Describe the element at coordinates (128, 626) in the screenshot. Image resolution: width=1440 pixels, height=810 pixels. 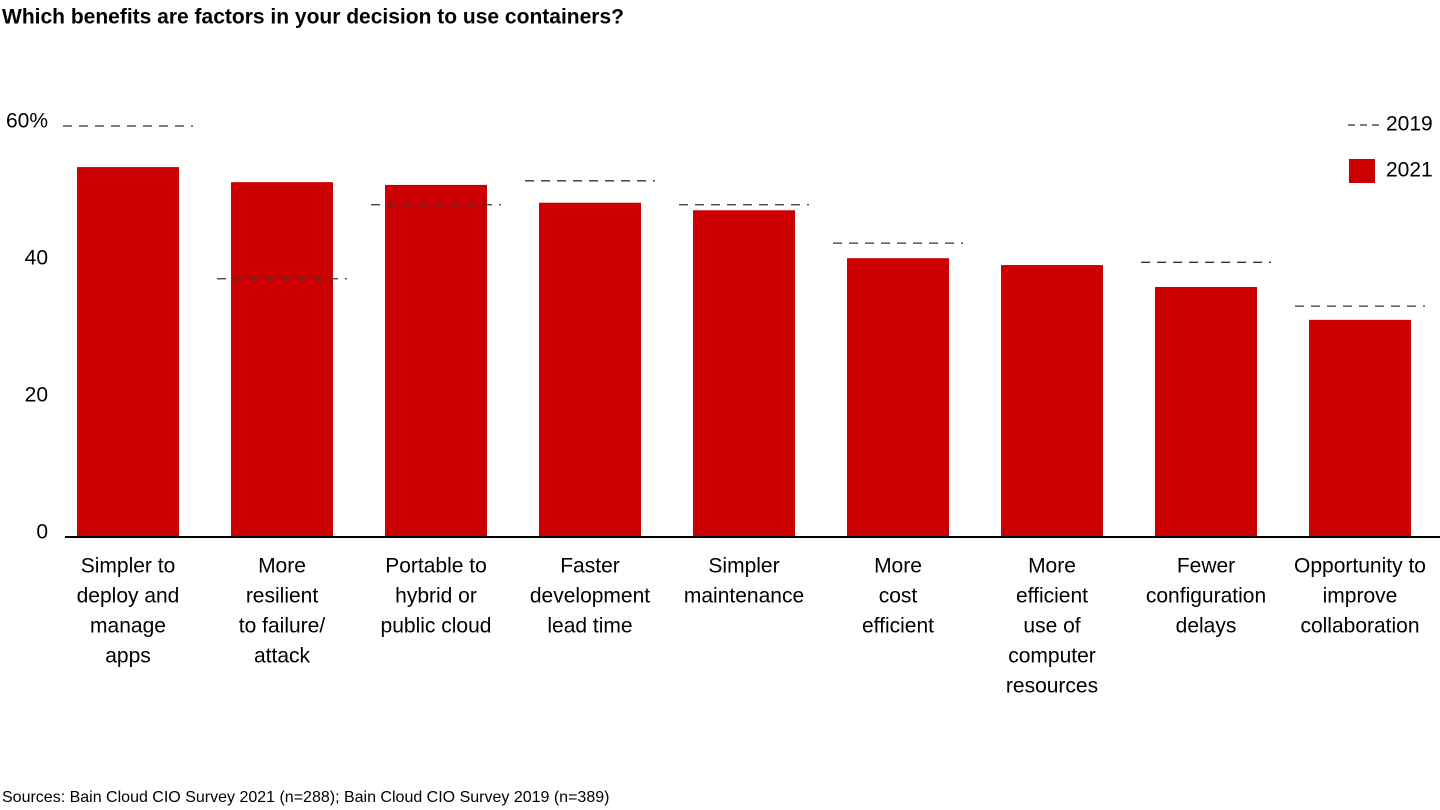
I see `x-tick-label: manage` at that location.